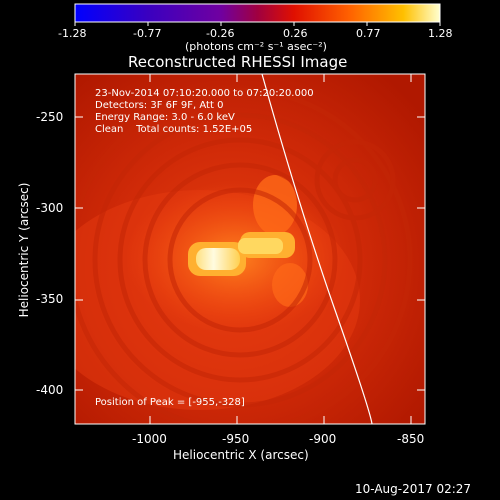 The height and width of the screenshot is (500, 500). I want to click on y-tick-label: -400, so click(50, 390).